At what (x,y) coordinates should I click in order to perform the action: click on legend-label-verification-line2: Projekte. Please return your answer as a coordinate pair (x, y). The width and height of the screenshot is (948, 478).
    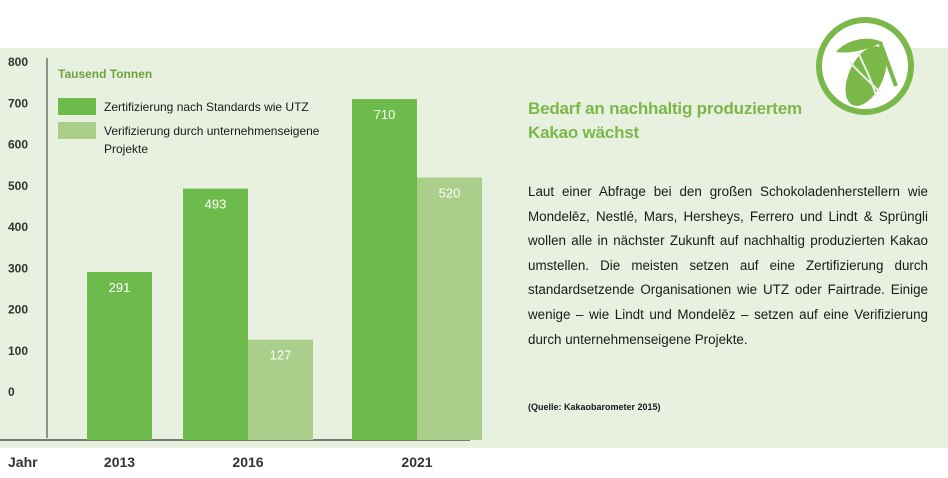
    Looking at the image, I should click on (126, 149).